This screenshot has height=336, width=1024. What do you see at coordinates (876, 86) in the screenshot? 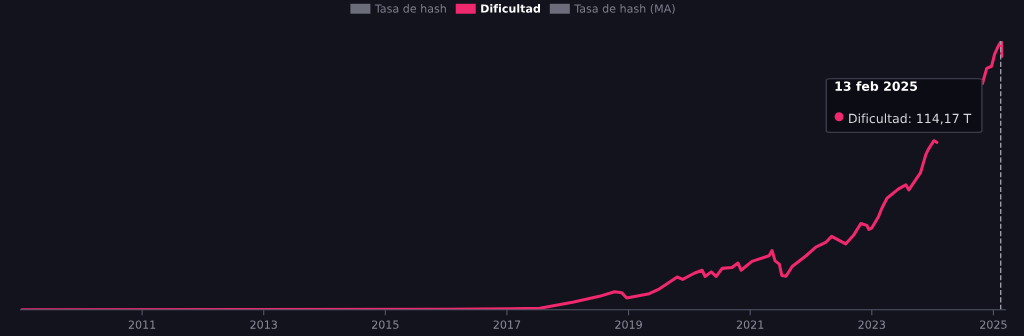
I see `annotation: 13 feb 2025` at bounding box center [876, 86].